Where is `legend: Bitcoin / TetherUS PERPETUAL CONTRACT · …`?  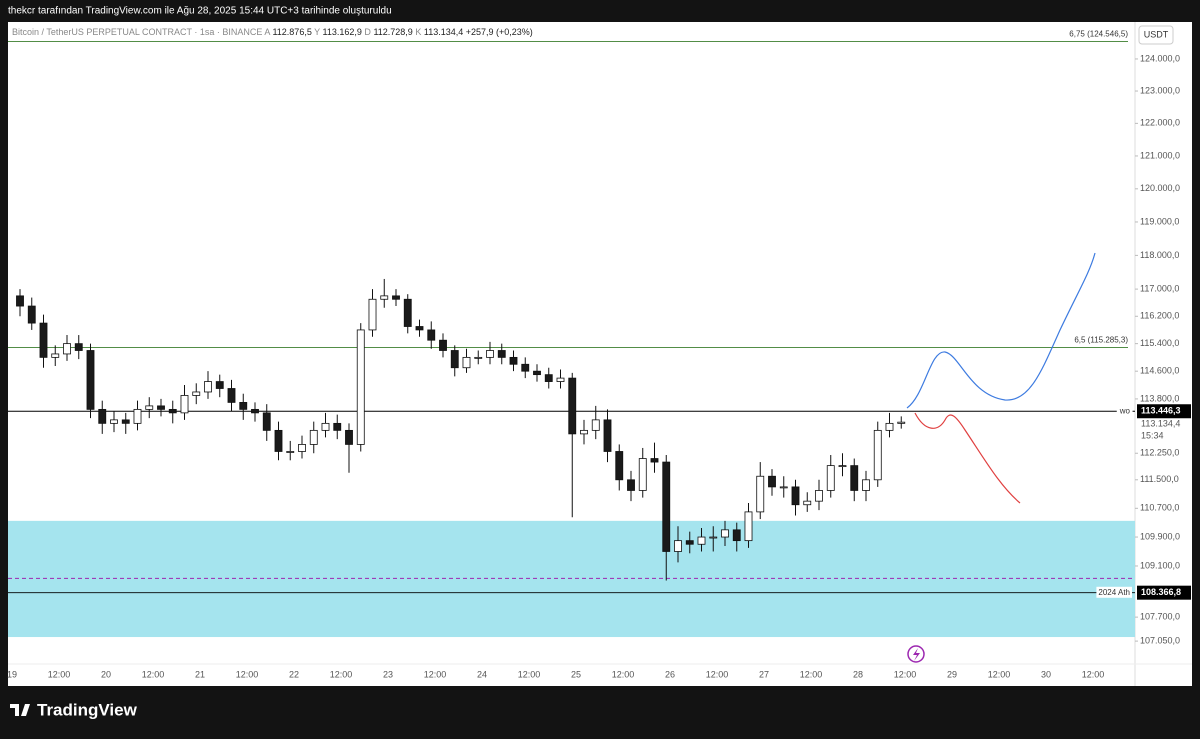
legend: Bitcoin / TetherUS PERPETUAL CONTRACT · … is located at coordinates (272, 32).